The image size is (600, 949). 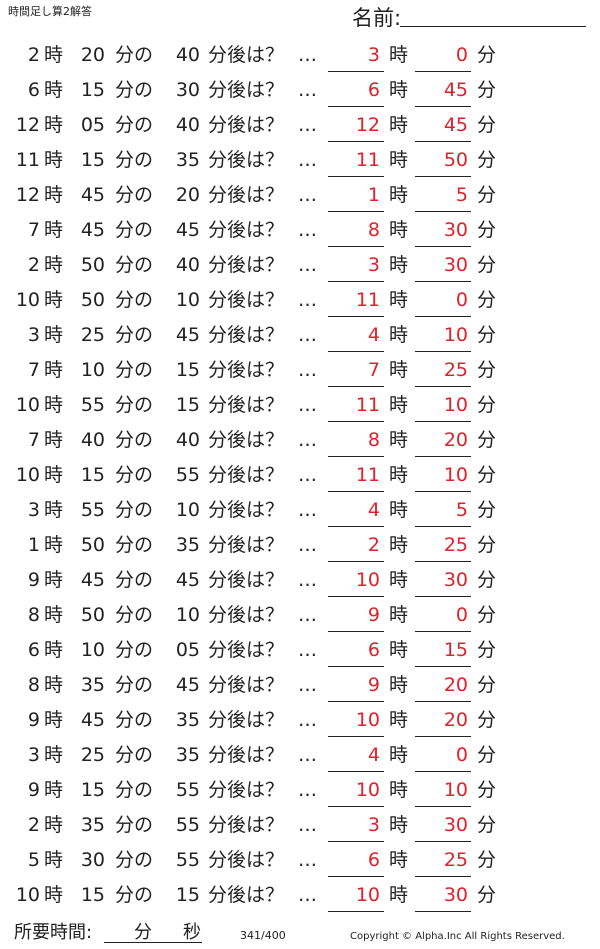 What do you see at coordinates (187, 90) in the screenshot?
I see `add-minutes: 30` at bounding box center [187, 90].